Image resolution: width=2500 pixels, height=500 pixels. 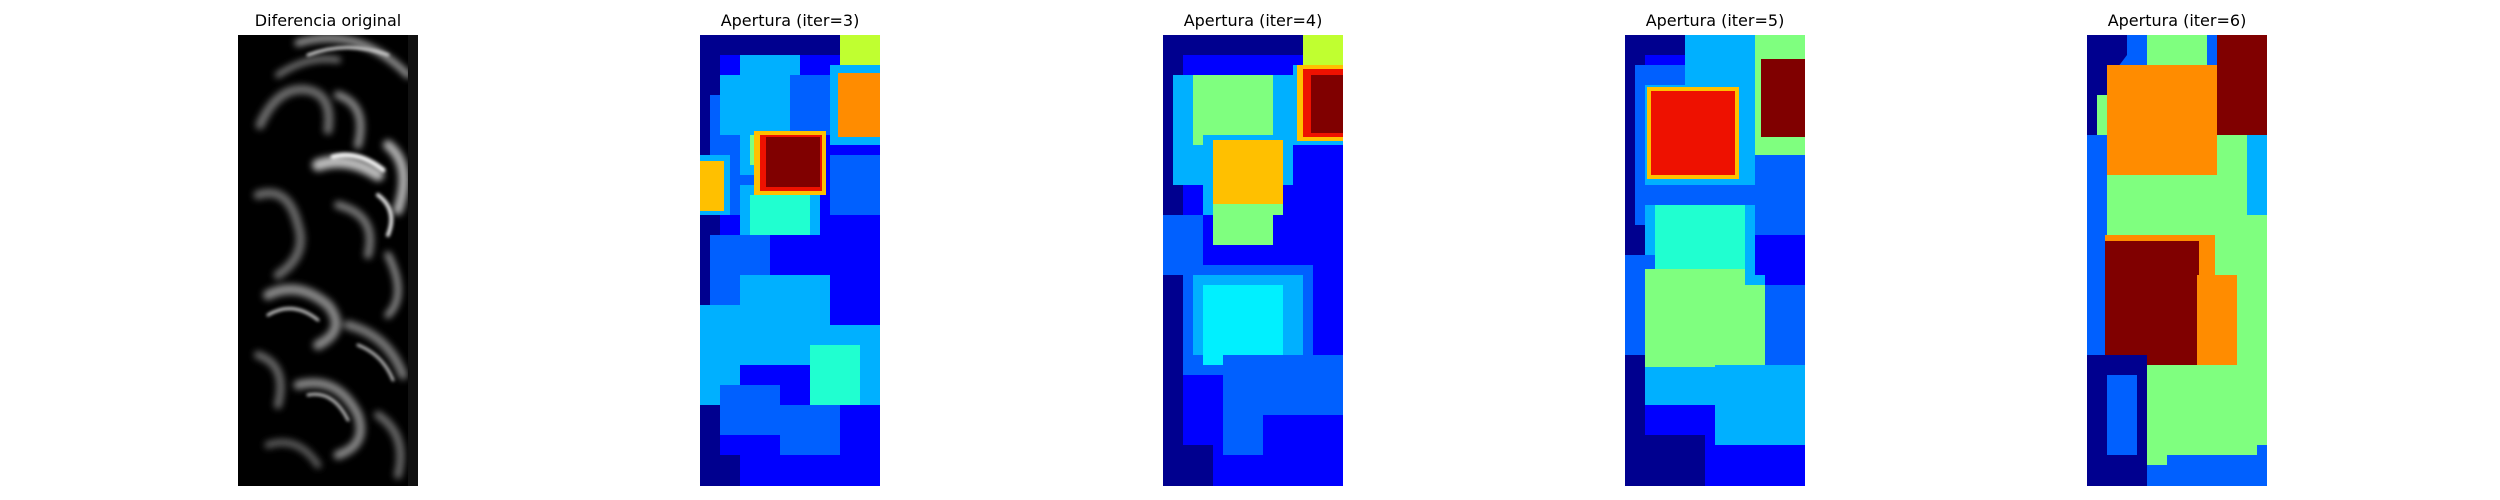 I want to click on panel-apertura-iter-5: Apertura (iter=5), so click(x=1715, y=250).